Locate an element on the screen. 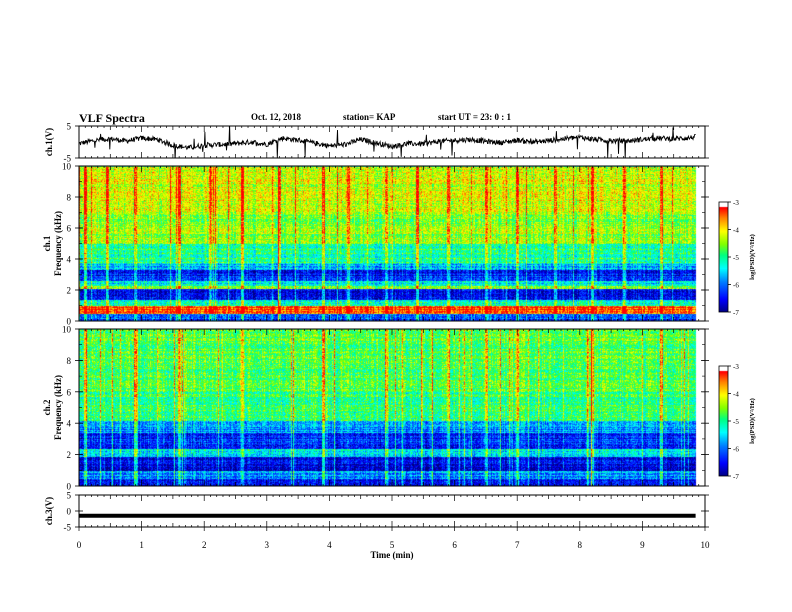  voltage-trace-ch1 is located at coordinates (387, 142).